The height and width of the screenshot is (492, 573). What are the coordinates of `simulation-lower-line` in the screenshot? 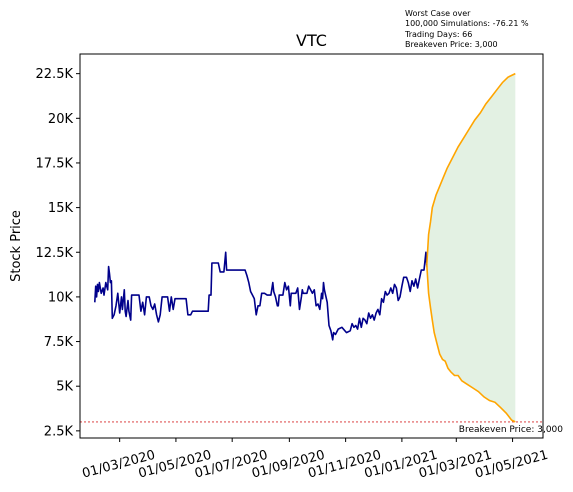 It's located at (471, 343).